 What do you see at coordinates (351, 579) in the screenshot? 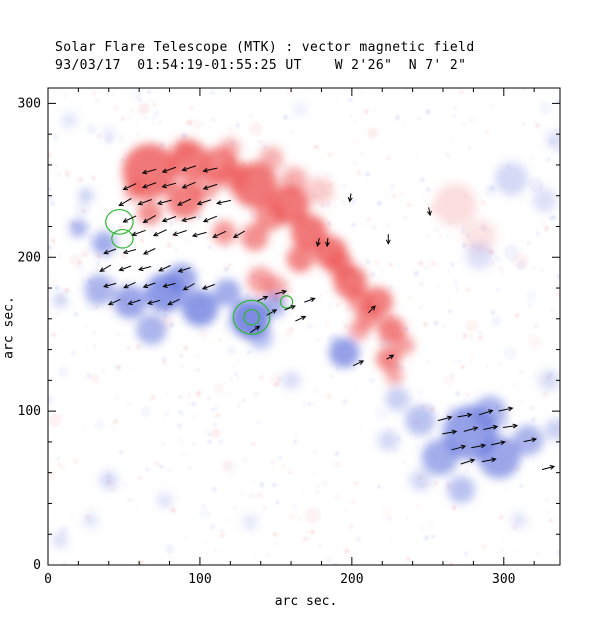
I see `x-tick-label: 200` at bounding box center [351, 579].